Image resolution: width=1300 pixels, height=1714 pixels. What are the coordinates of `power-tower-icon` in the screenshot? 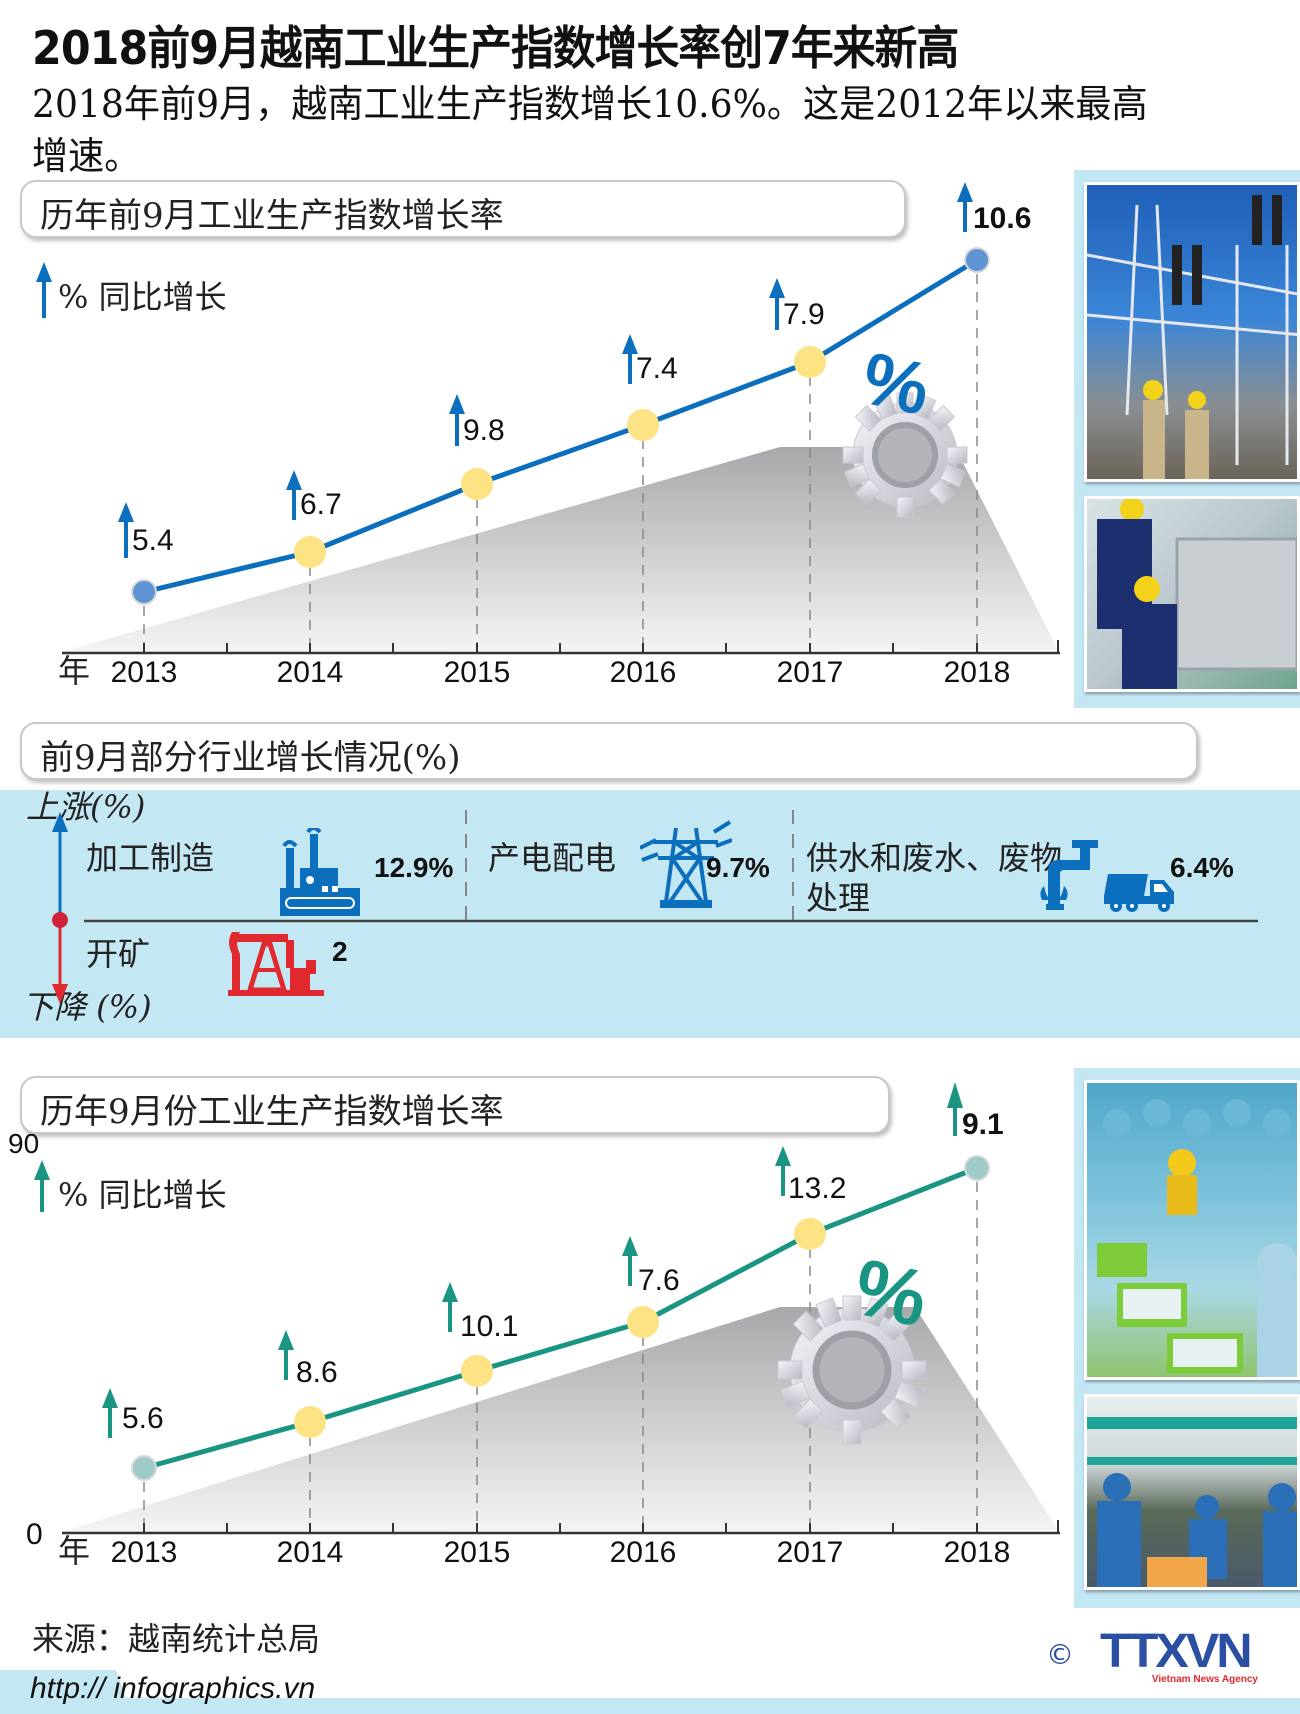 It's located at (686, 864).